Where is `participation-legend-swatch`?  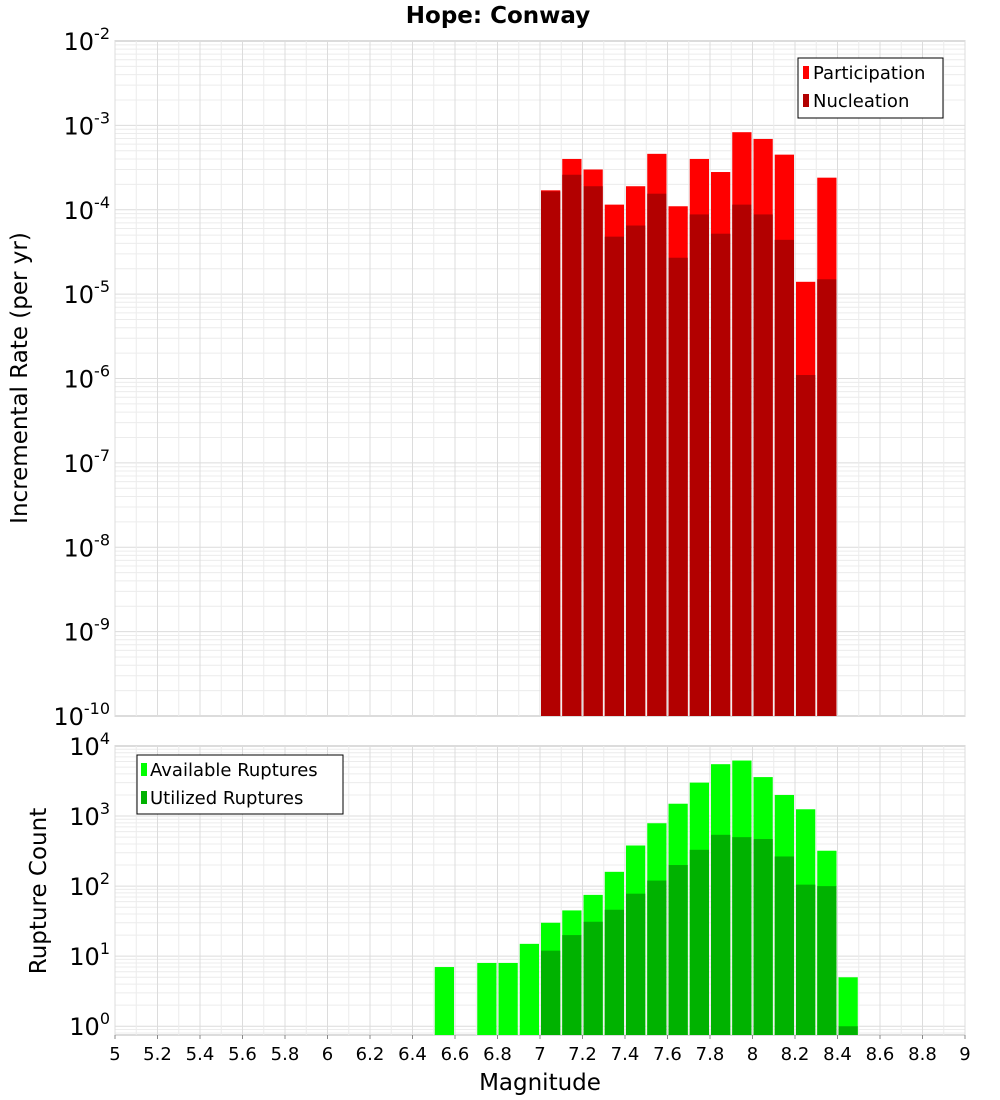
participation-legend-swatch is located at coordinates (806, 72).